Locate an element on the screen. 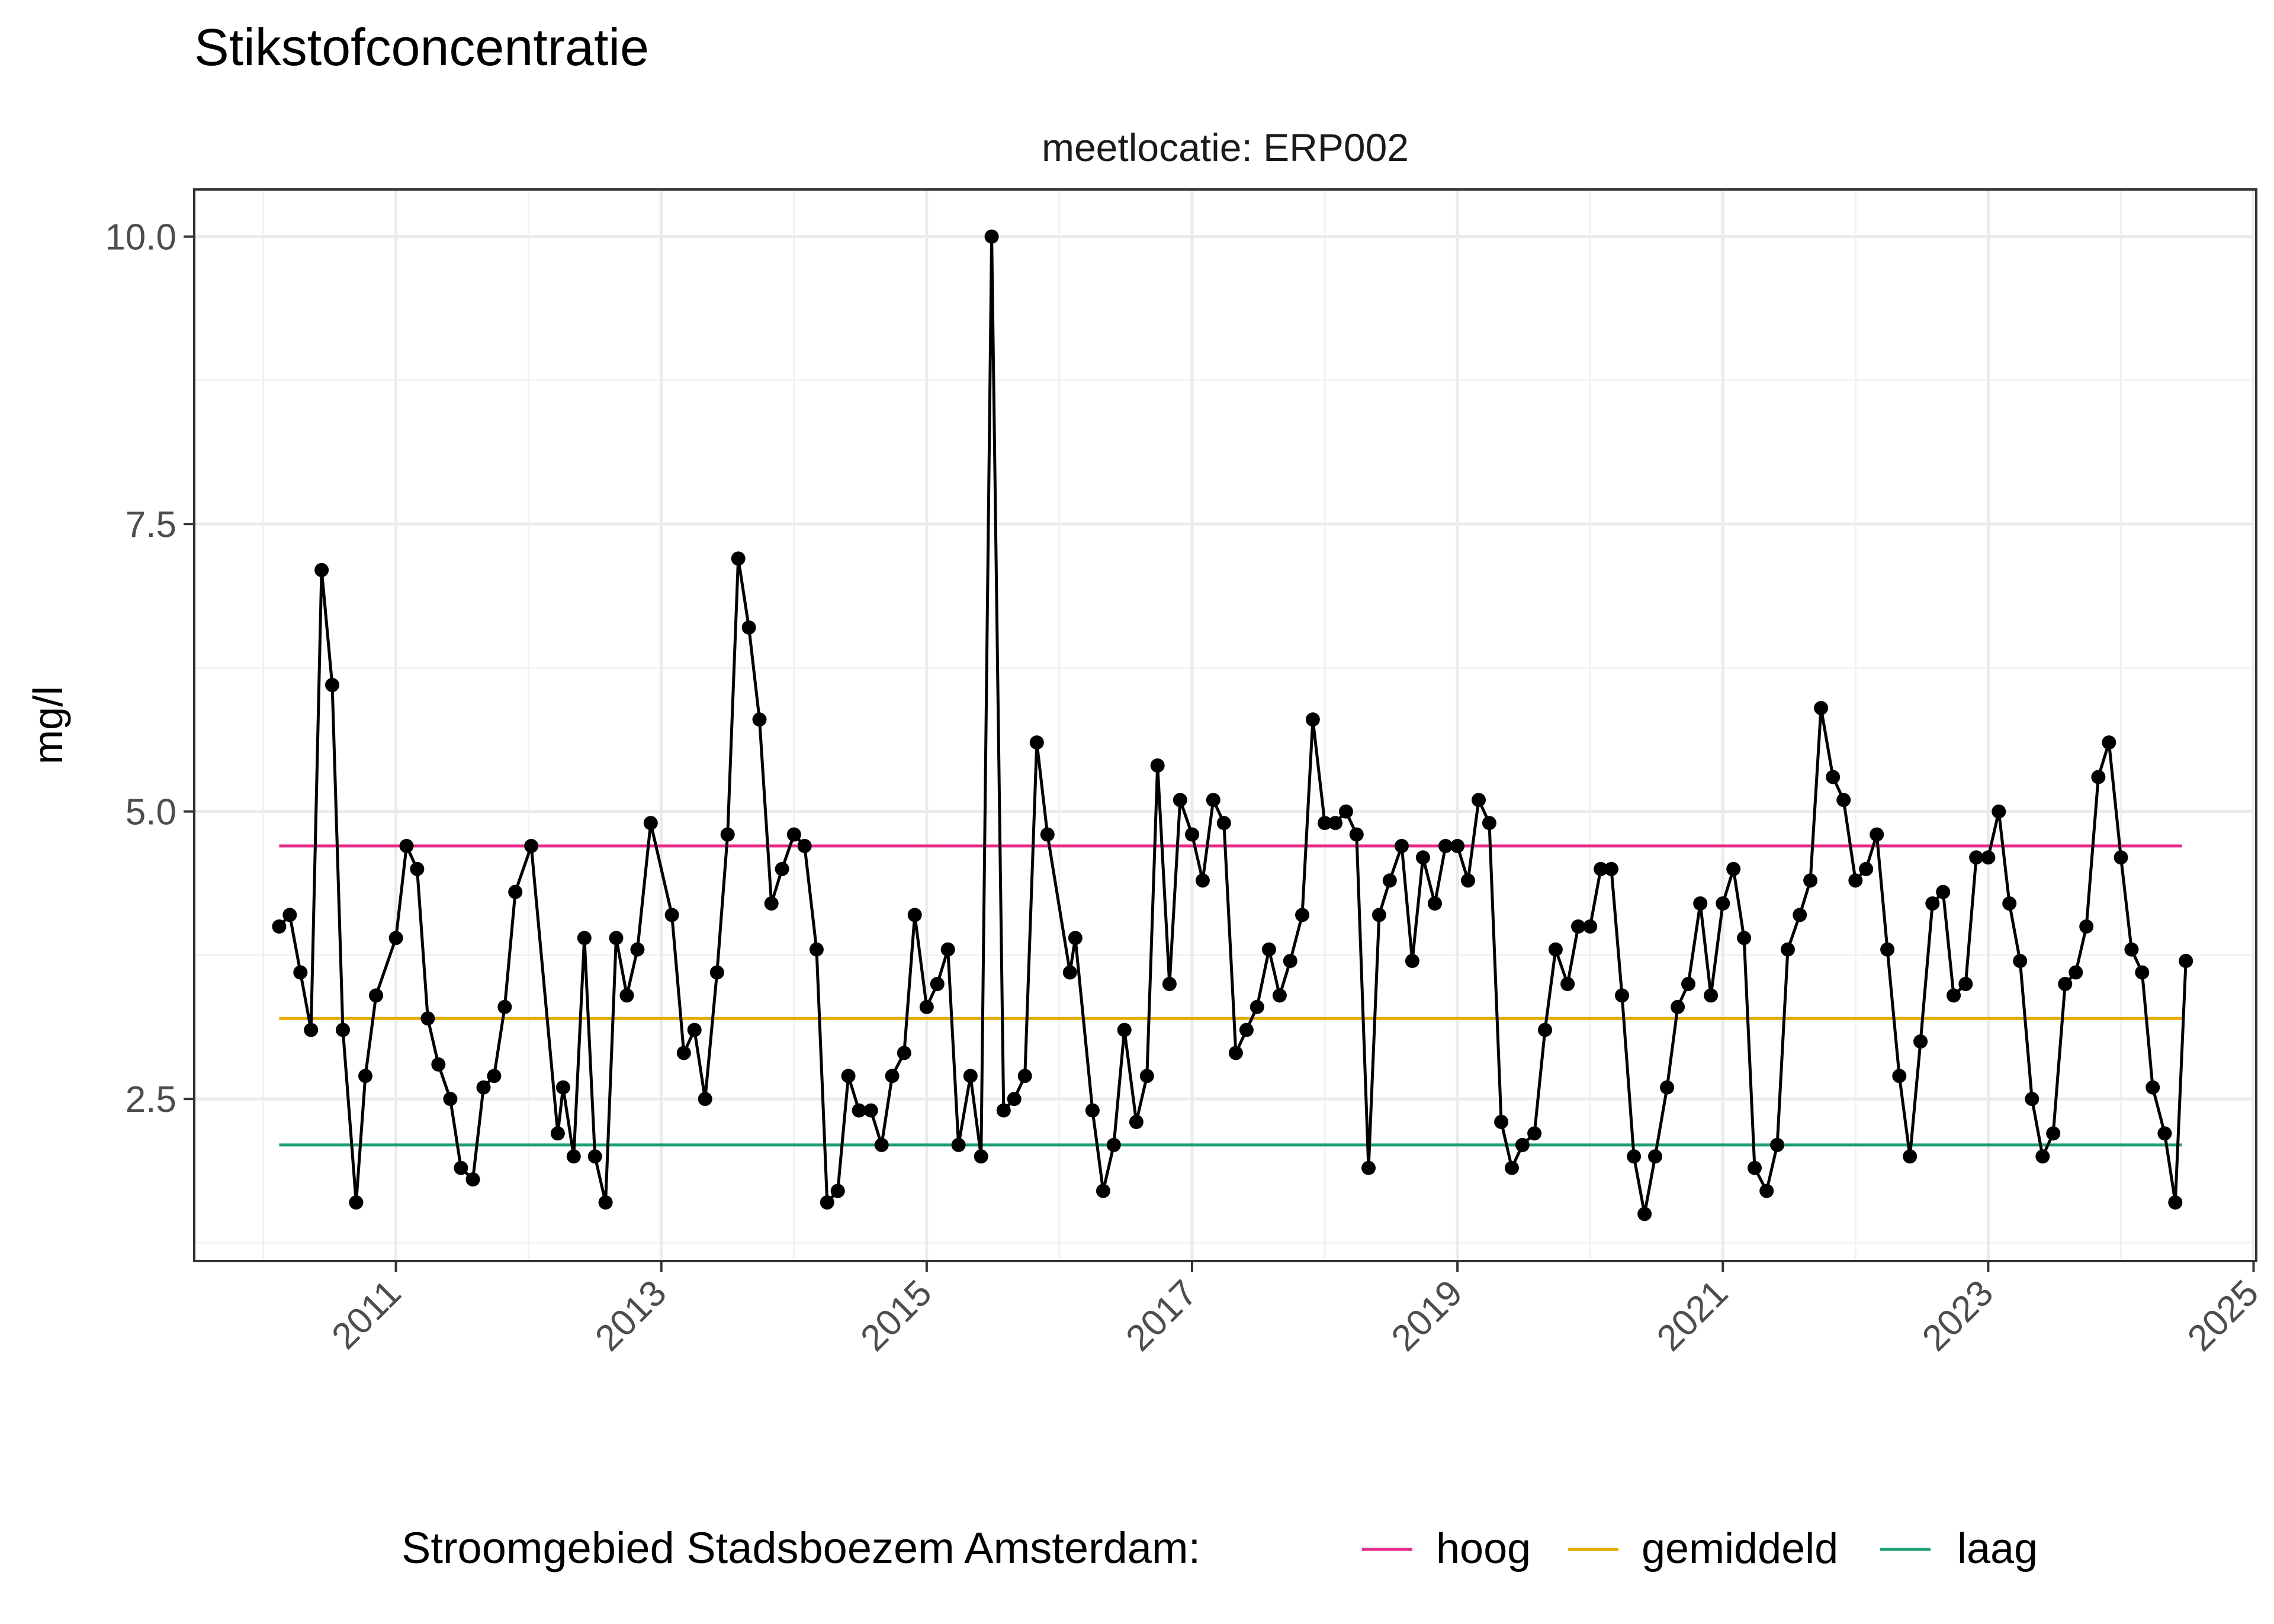 Image resolution: width=2274 pixels, height=1624 pixels. legend-title: Stroomgebied Stadsboezem Amsterdam: is located at coordinates (801, 1547).